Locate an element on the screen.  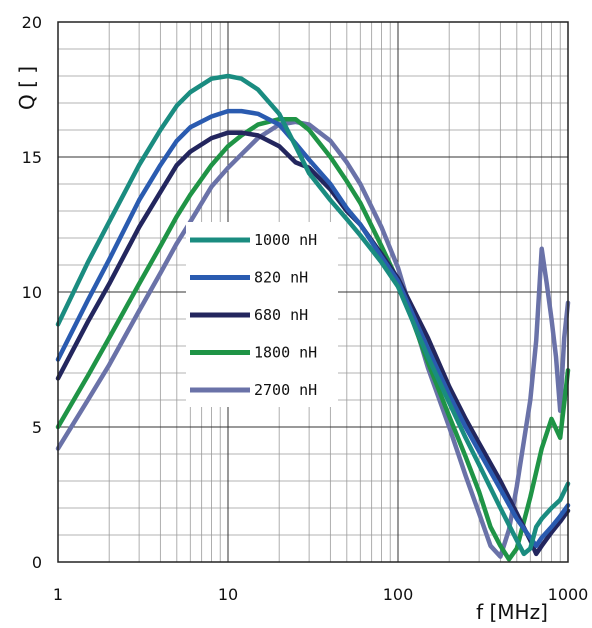
y-tick-label: 5 is located at coordinates (37, 427).